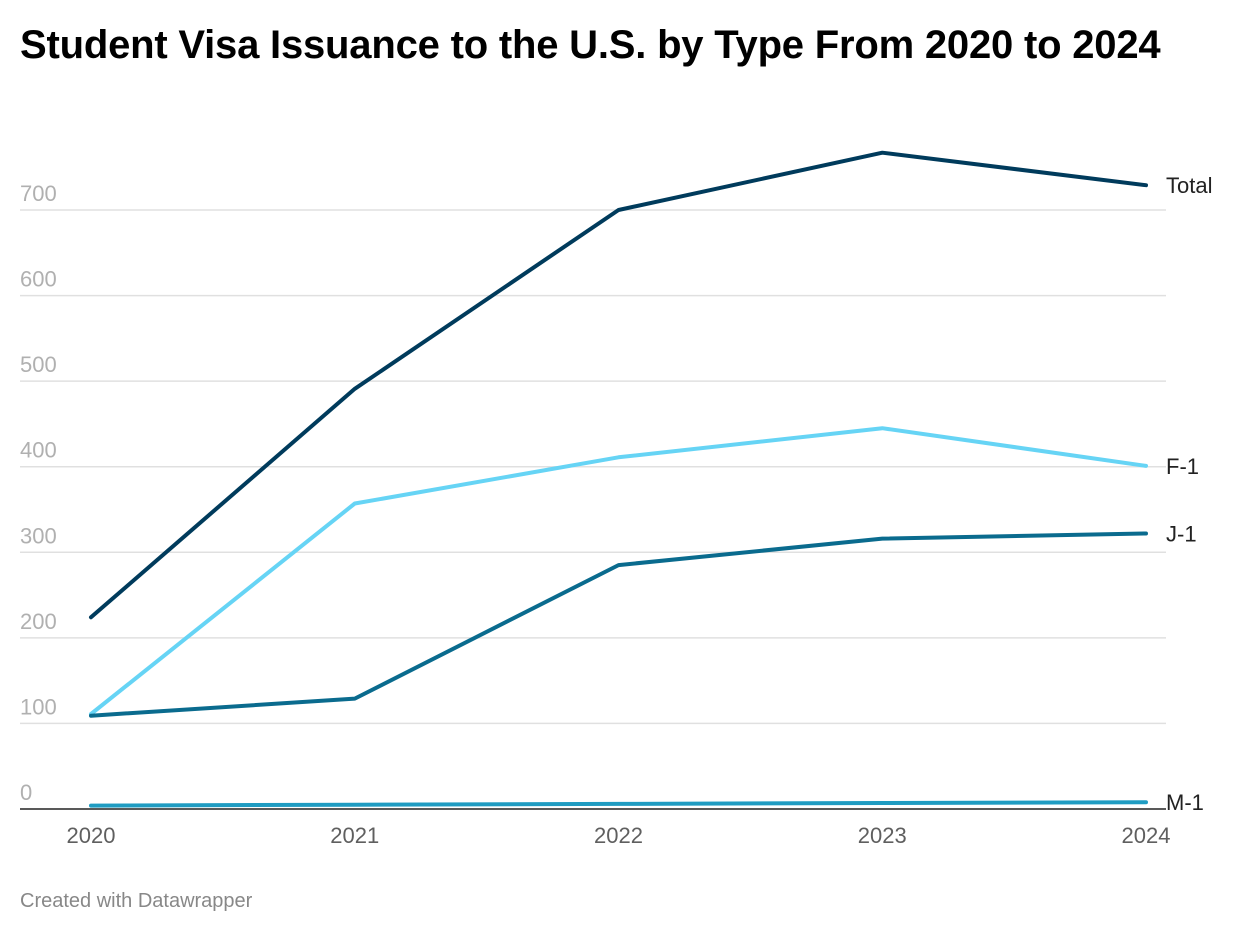 The image size is (1240, 936). Describe the element at coordinates (38, 193) in the screenshot. I see `y-tick-label-700: 700` at that location.